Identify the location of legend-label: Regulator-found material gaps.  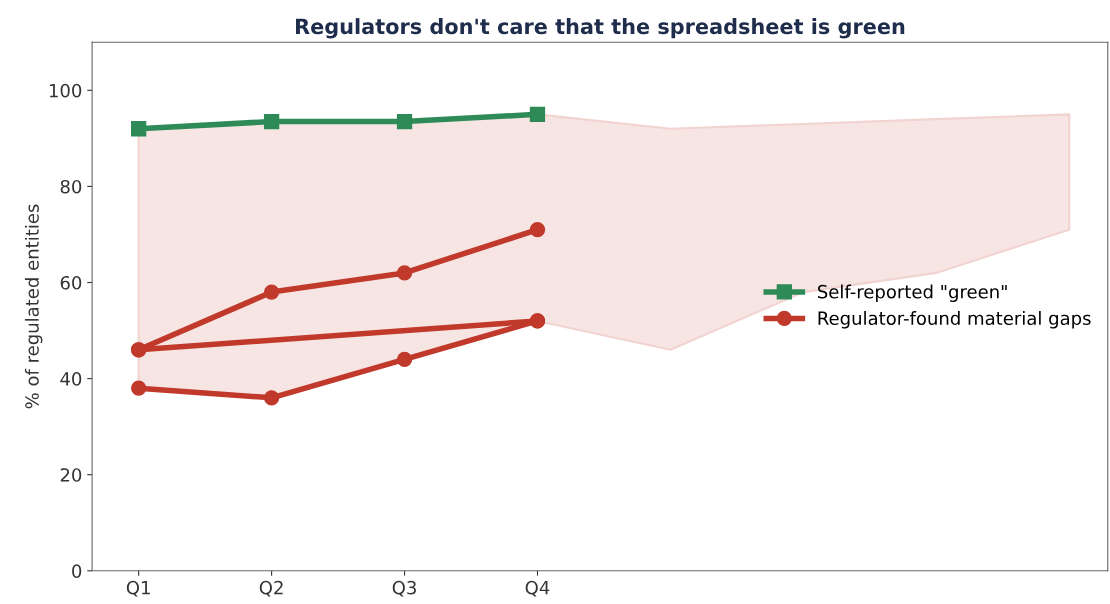
(954, 320).